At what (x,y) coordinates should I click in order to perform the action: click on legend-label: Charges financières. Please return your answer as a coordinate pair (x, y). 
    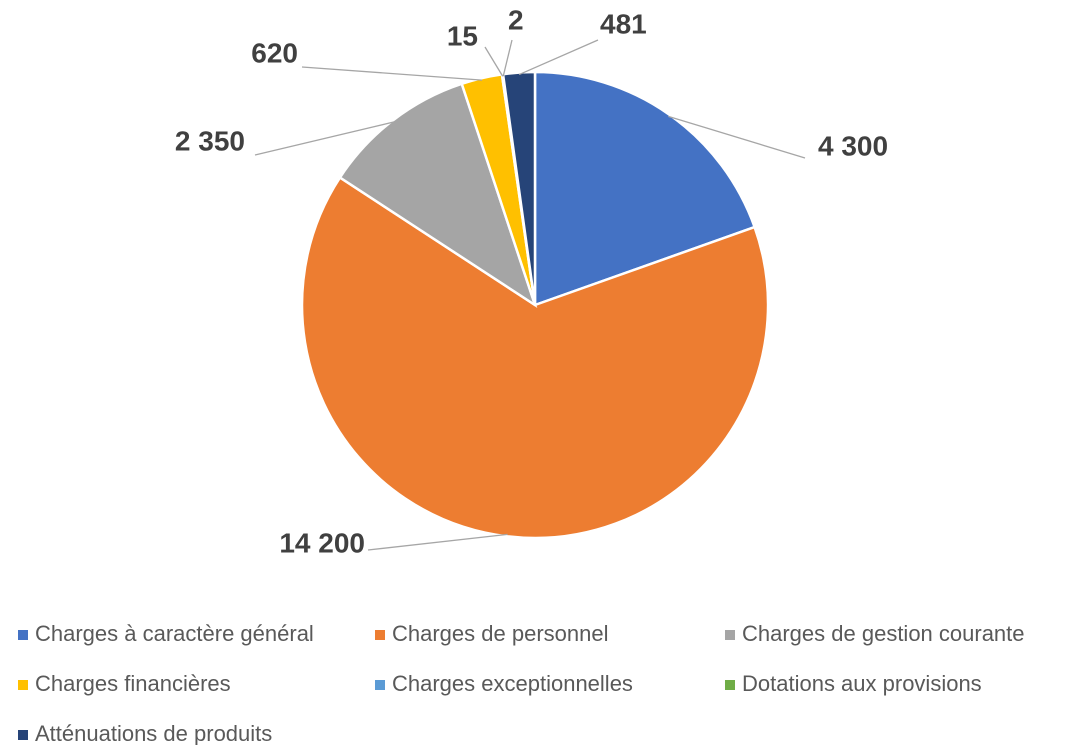
    Looking at the image, I should click on (133, 683).